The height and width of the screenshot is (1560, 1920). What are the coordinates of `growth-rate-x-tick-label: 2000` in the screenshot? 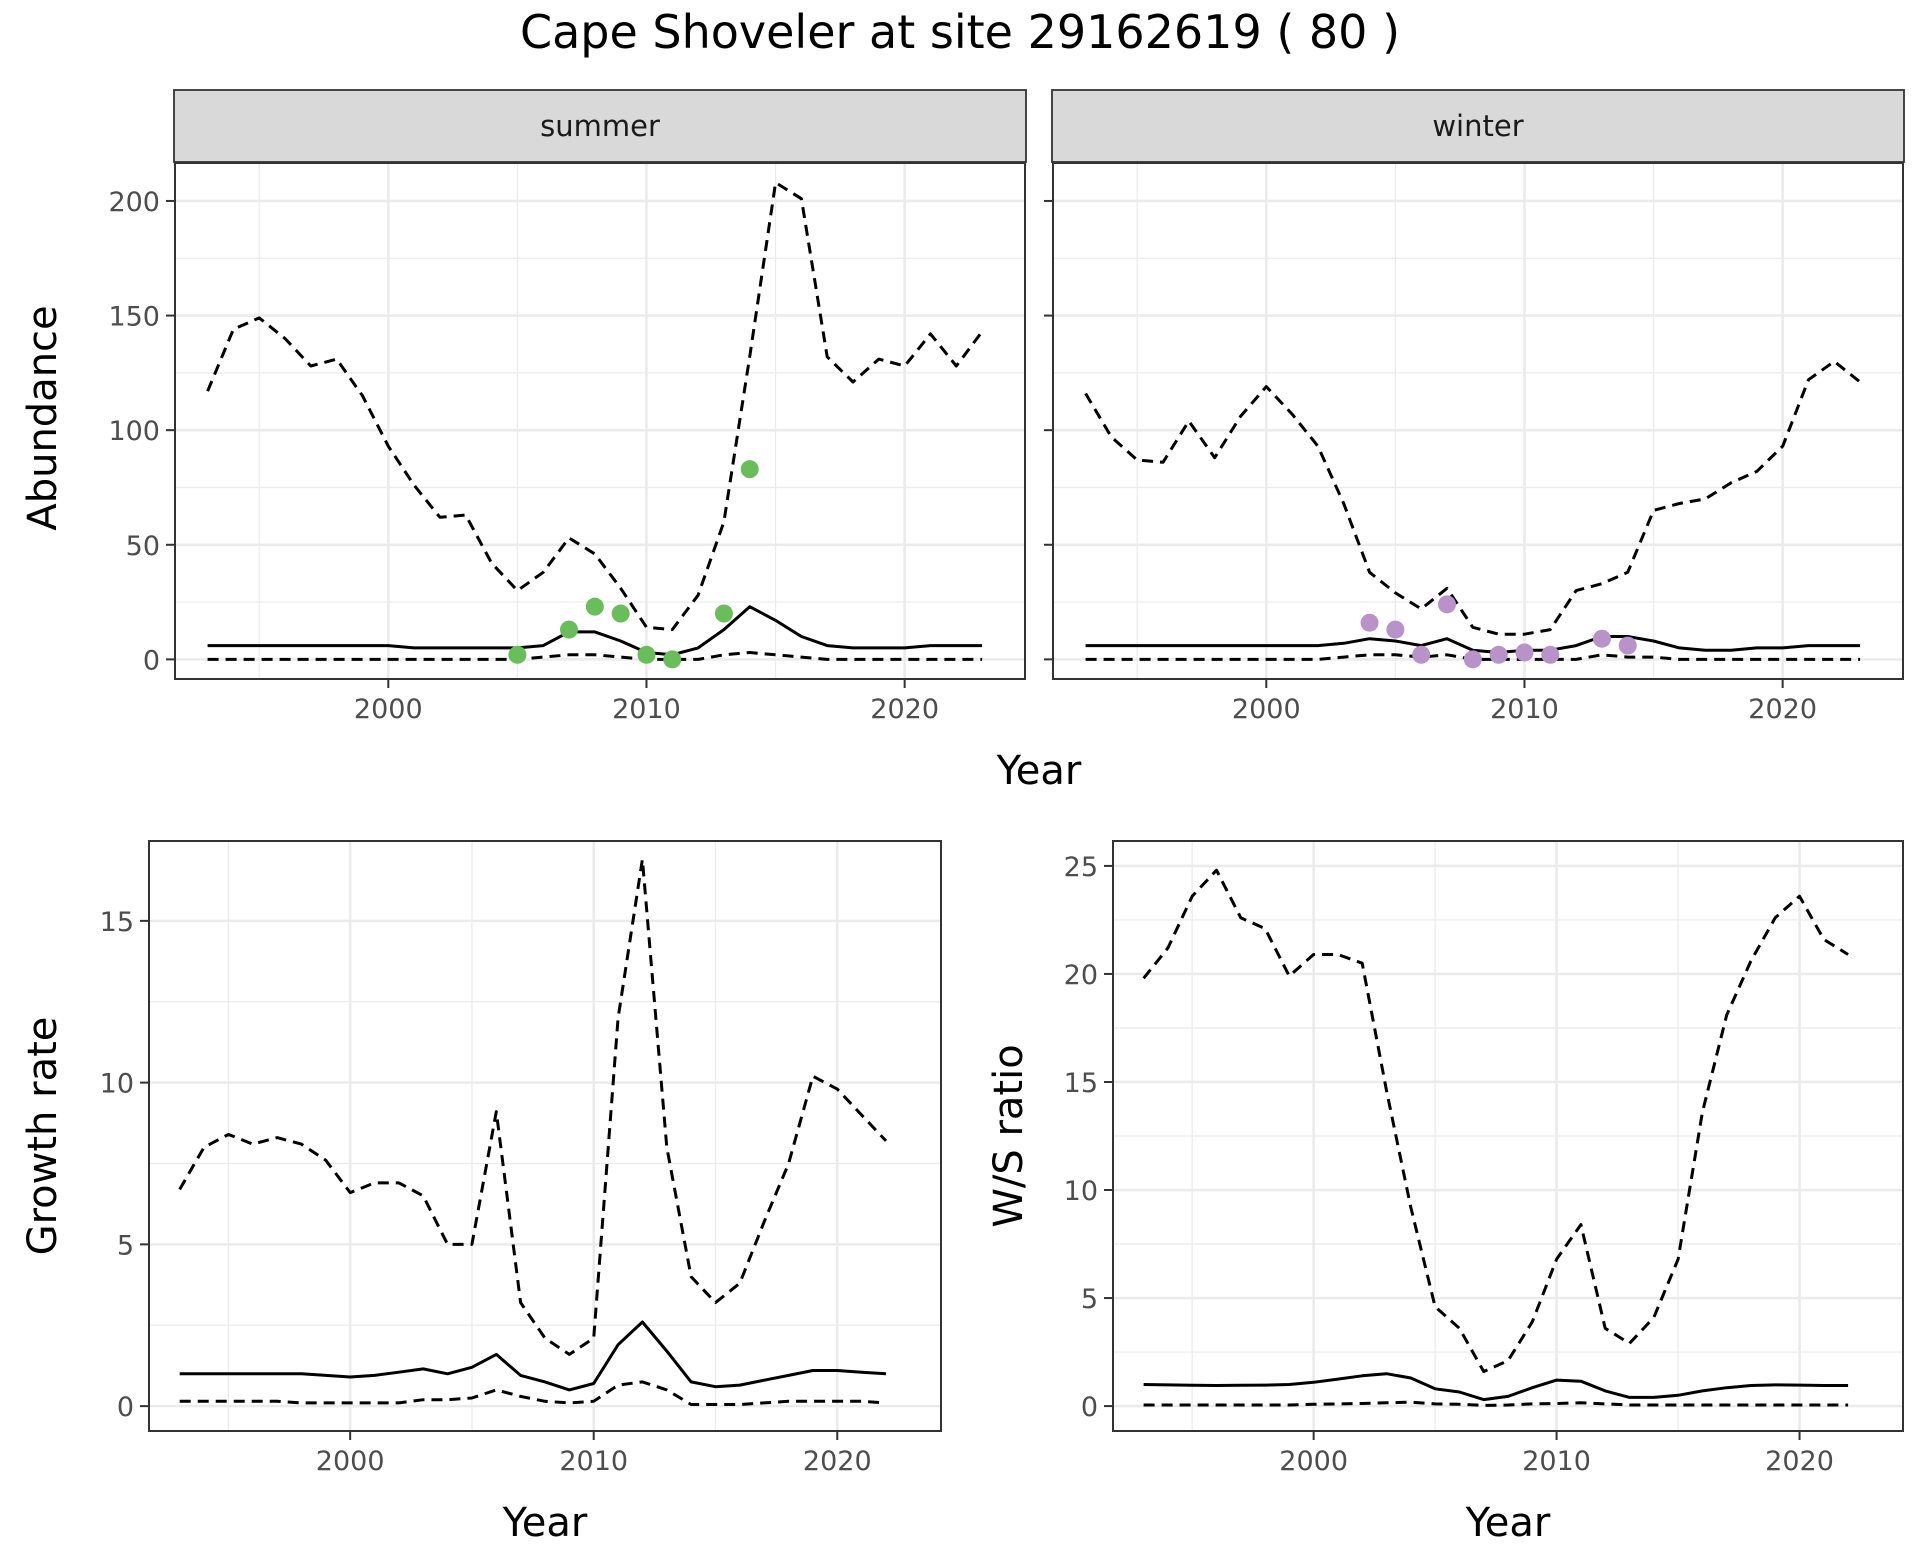 It's located at (350, 1461).